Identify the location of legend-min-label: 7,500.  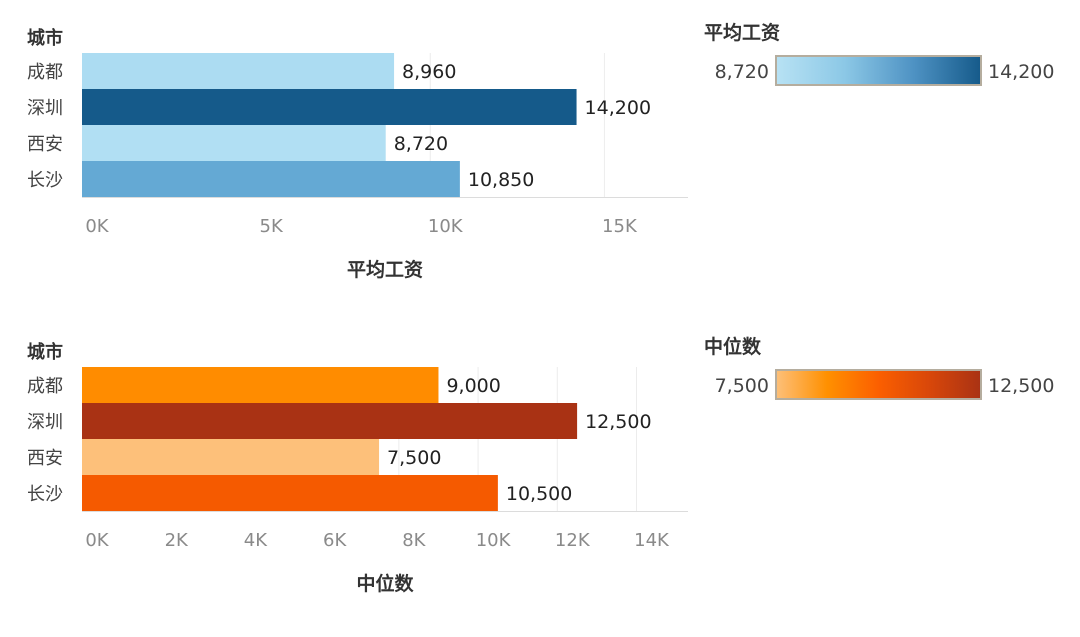
(742, 386).